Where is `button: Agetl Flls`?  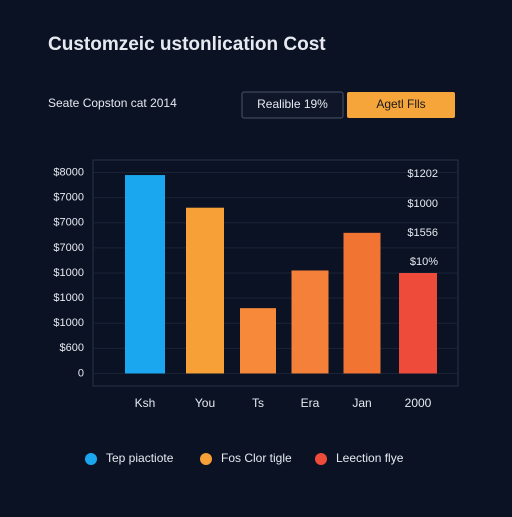
button: Agetl Flls is located at coordinates (401, 105).